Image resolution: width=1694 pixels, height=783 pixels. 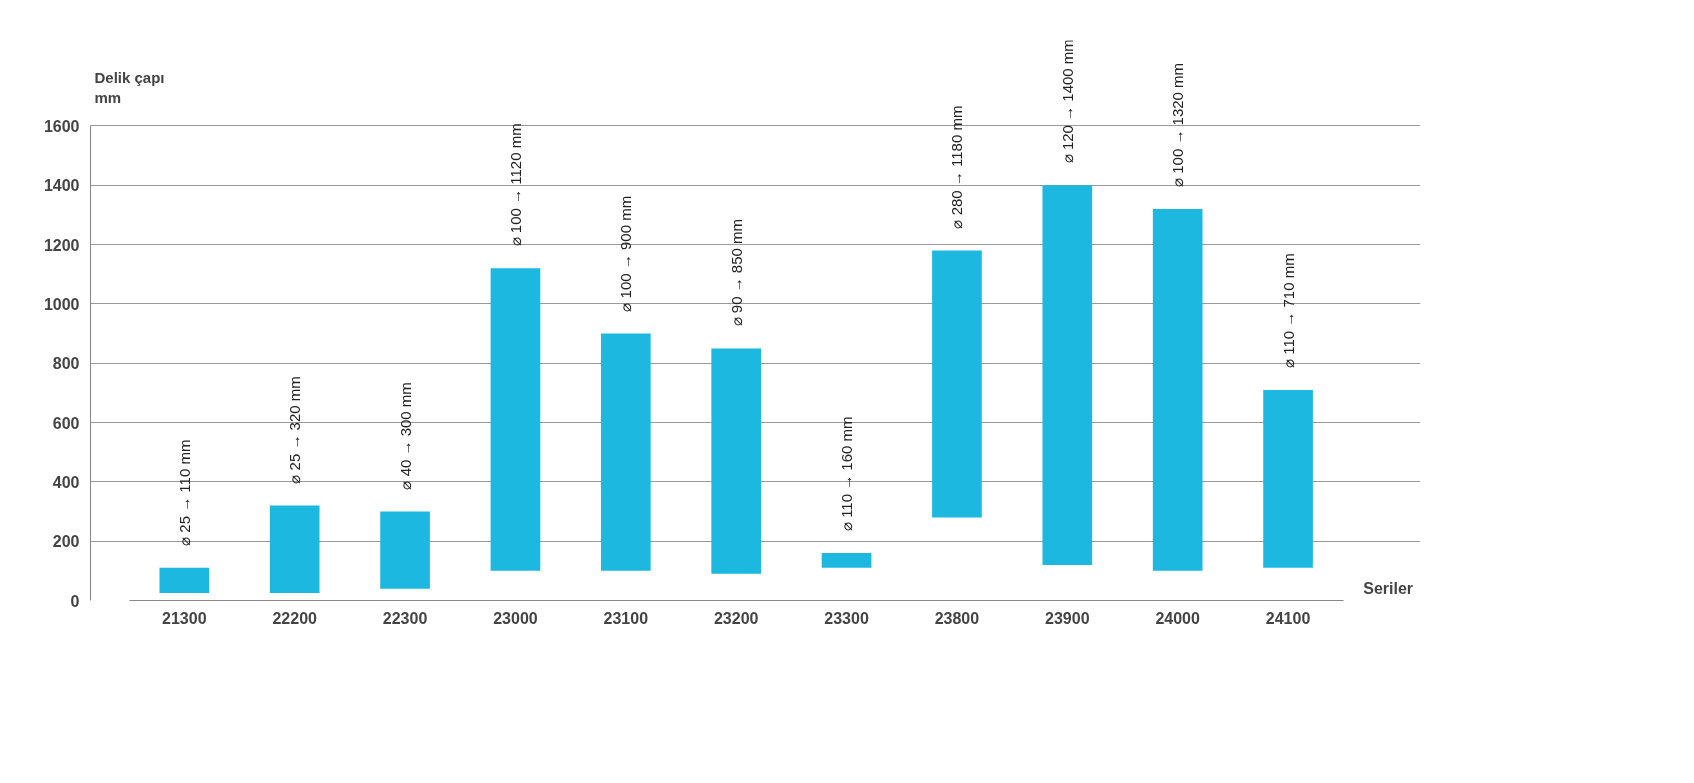 What do you see at coordinates (1067, 618) in the screenshot?
I see `x-tick-label: 23900` at bounding box center [1067, 618].